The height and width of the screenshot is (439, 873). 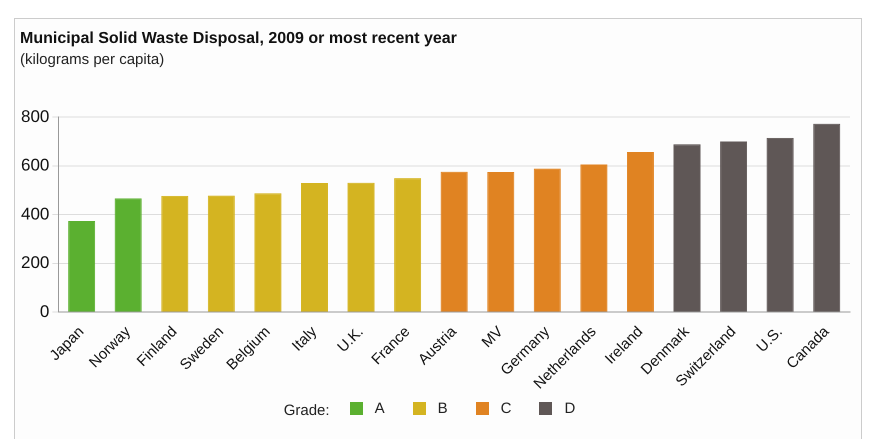 I want to click on legend-title: Grade:, so click(x=307, y=410).